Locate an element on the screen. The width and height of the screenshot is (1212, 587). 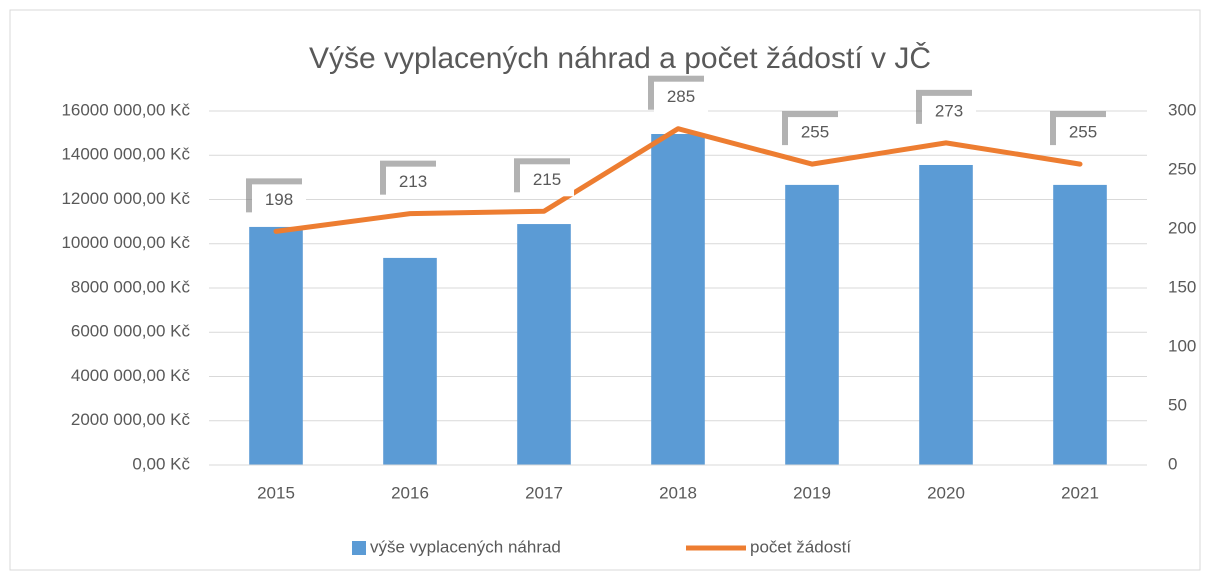
data-label: 213 is located at coordinates (413, 181).